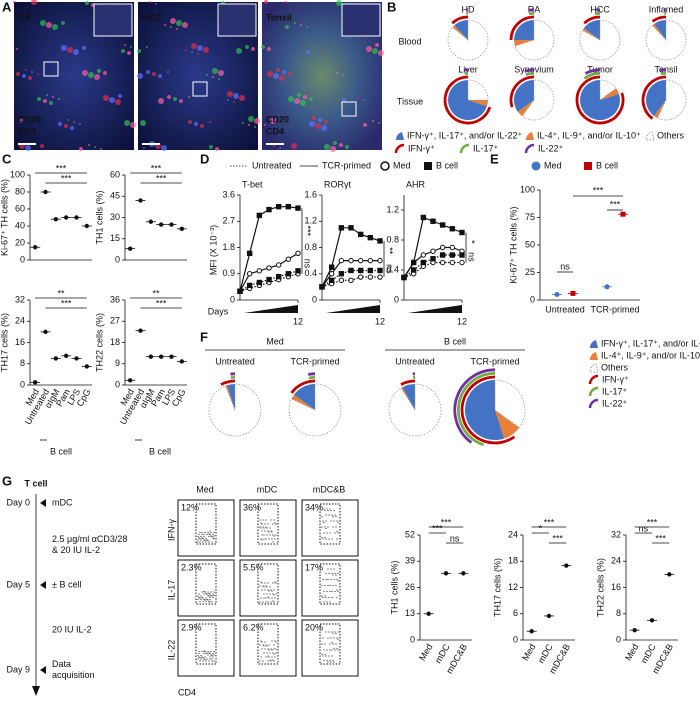  I want to click on gate, so click(268, 584).